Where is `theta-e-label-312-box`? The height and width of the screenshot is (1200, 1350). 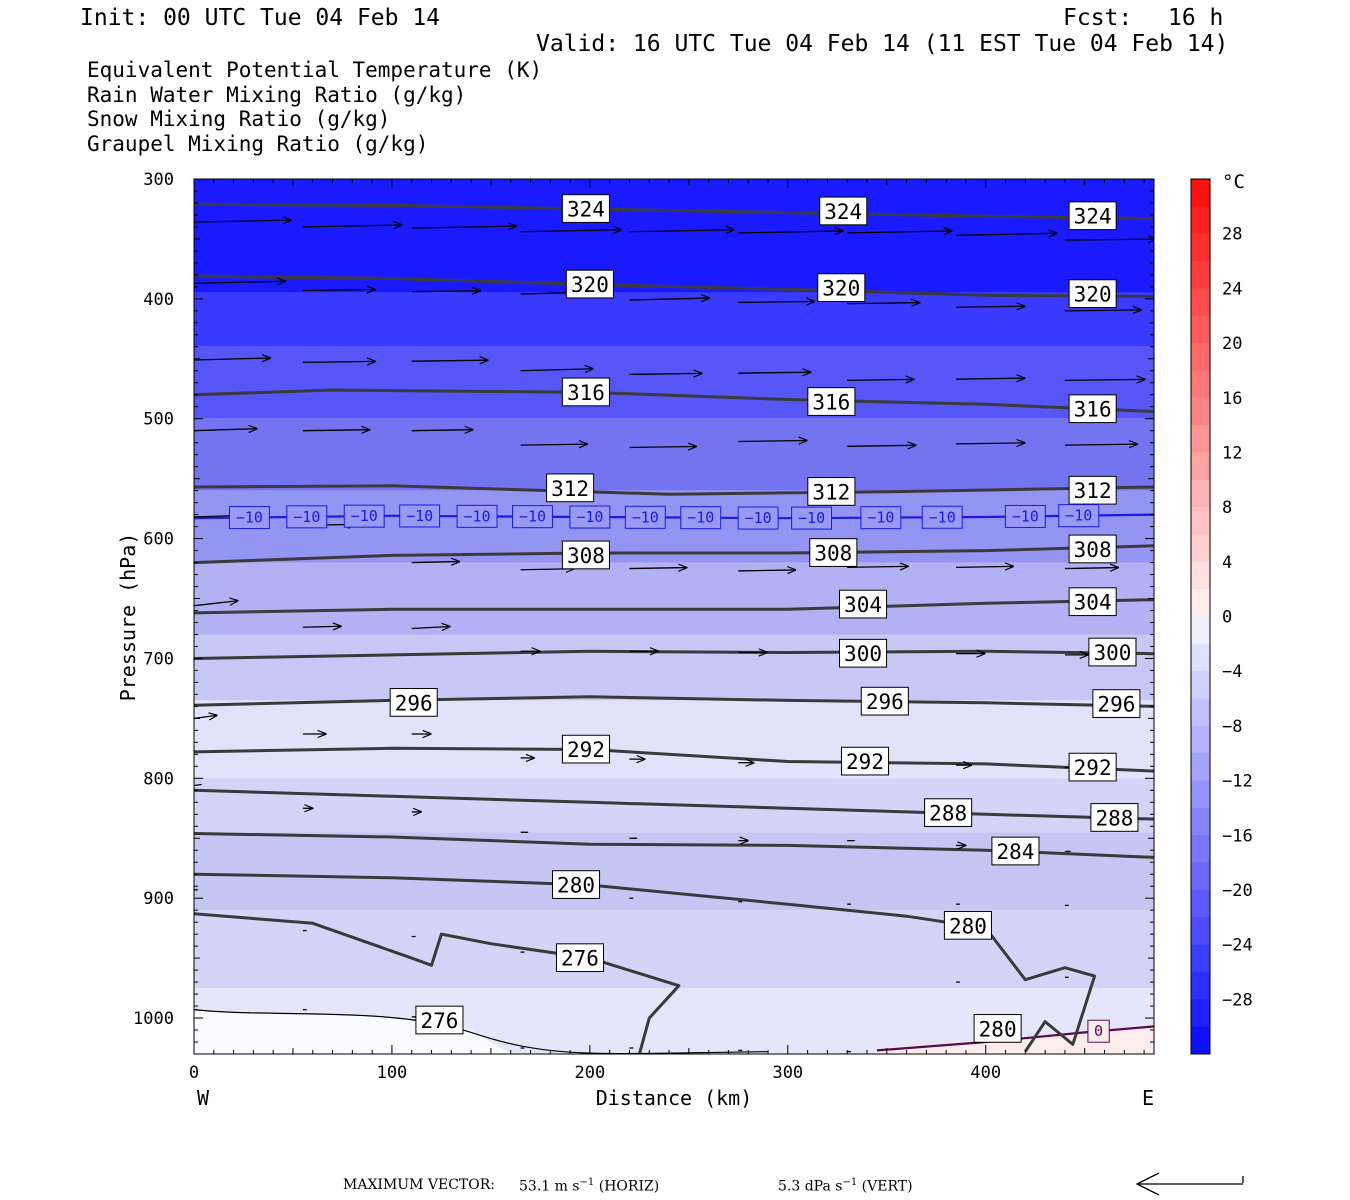 theta-e-label-312-box is located at coordinates (570, 488).